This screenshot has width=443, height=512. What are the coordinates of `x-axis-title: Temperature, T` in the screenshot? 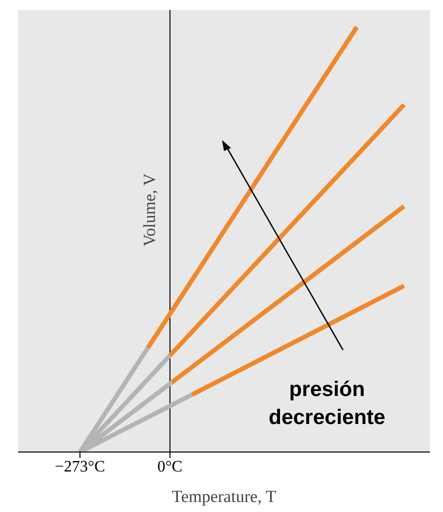 It's located at (224, 496).